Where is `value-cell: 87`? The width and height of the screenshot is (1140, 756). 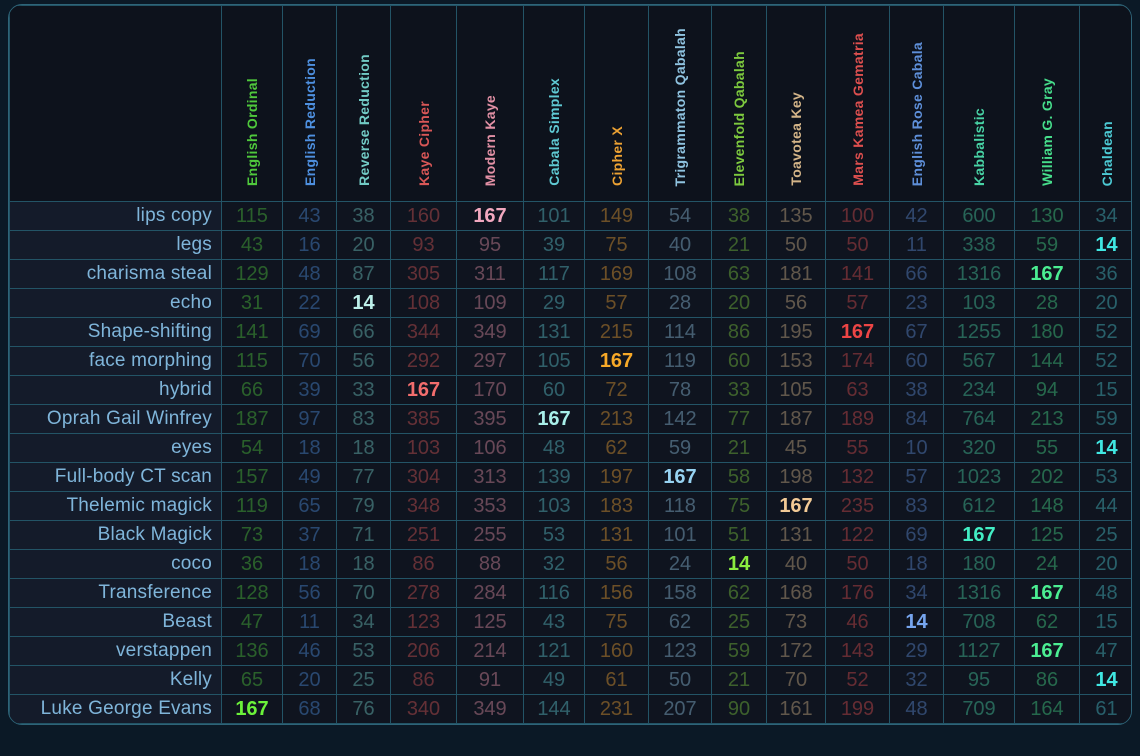 value-cell: 87 is located at coordinates (363, 274).